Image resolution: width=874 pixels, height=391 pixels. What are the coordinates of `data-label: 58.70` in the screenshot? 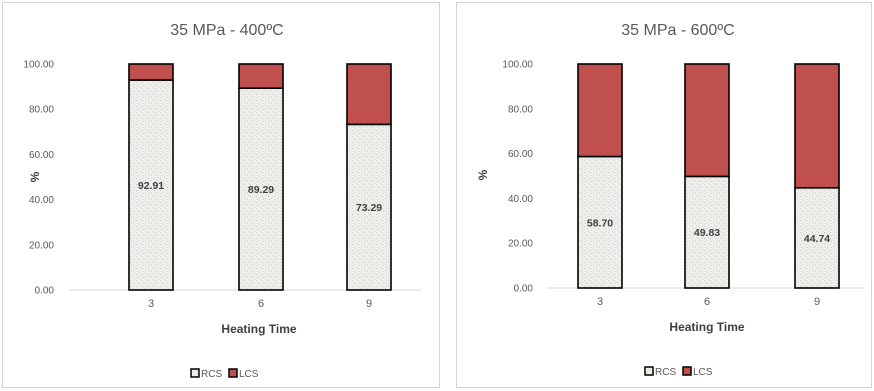 It's located at (600, 223).